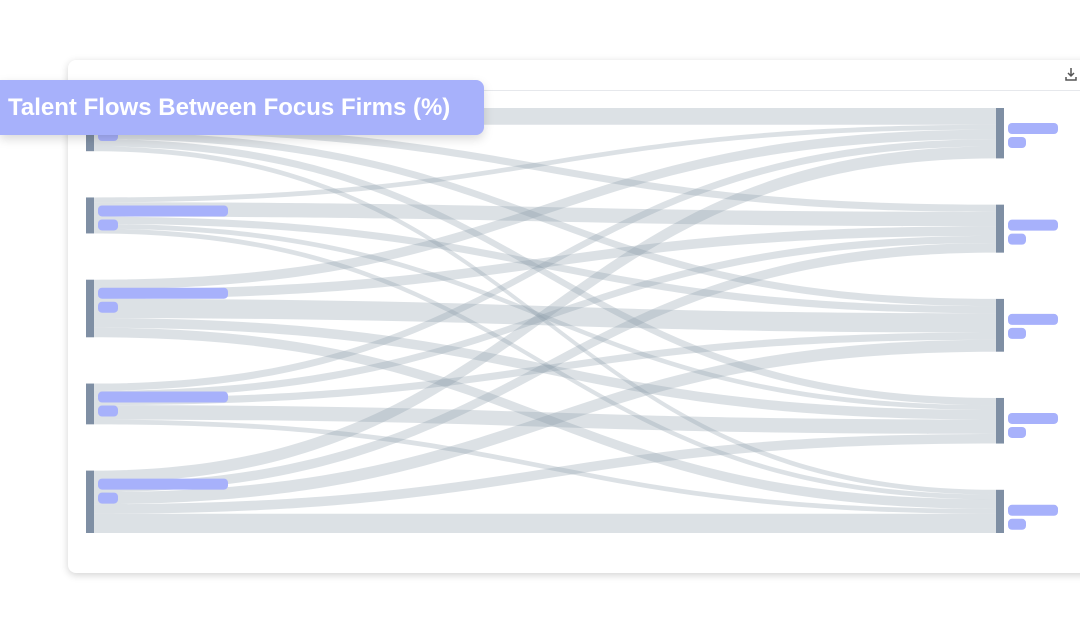 Image resolution: width=1080 pixels, height=633 pixels. I want to click on header-divider, so click(574, 90).